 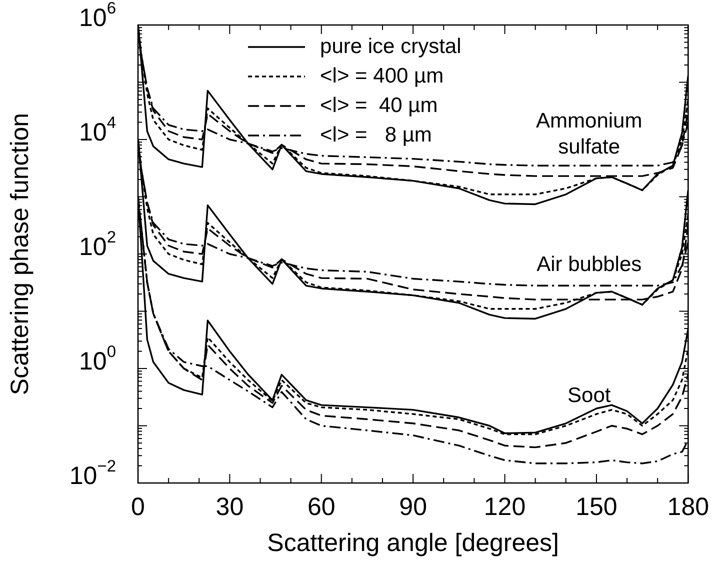 I want to click on annotation: Air bubbles, so click(x=589, y=264).